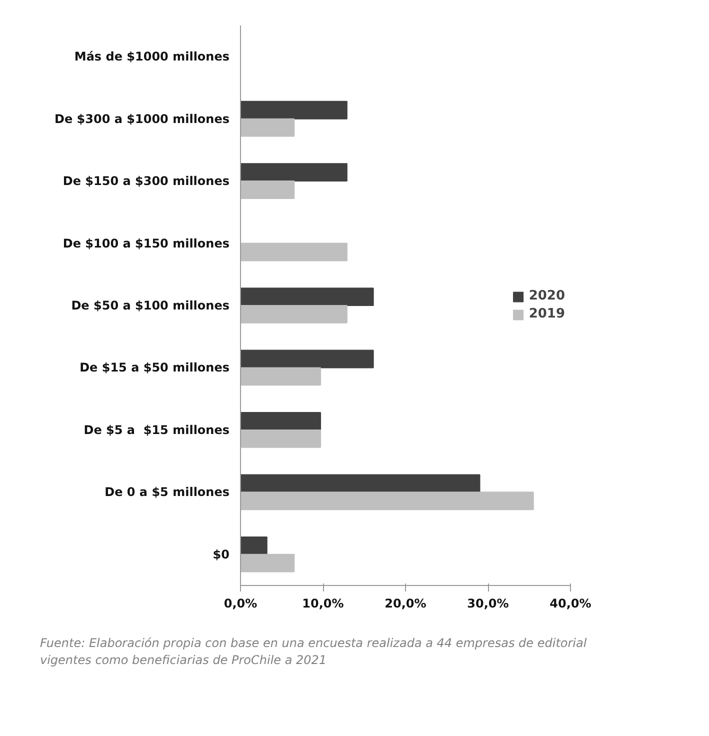 The height and width of the screenshot is (736, 709). Describe the element at coordinates (142, 119) in the screenshot. I see `y-tick-label: De $300 a $1000 millones` at that location.